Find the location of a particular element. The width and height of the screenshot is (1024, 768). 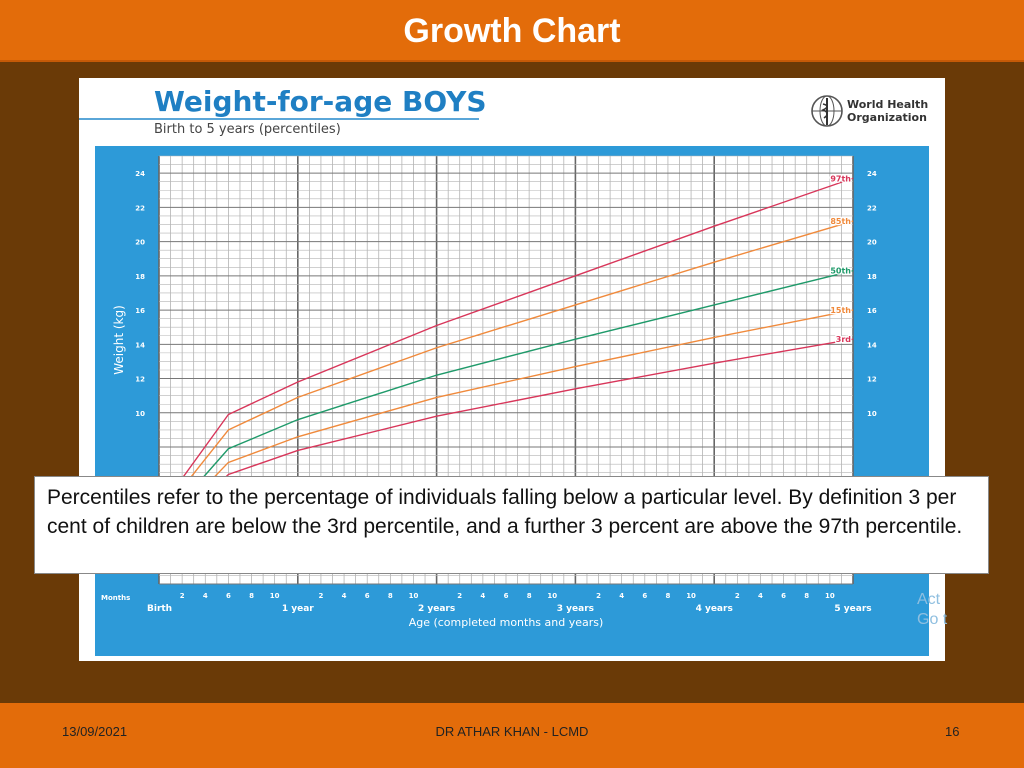

x-year-label: 4 years is located at coordinates (714, 609).